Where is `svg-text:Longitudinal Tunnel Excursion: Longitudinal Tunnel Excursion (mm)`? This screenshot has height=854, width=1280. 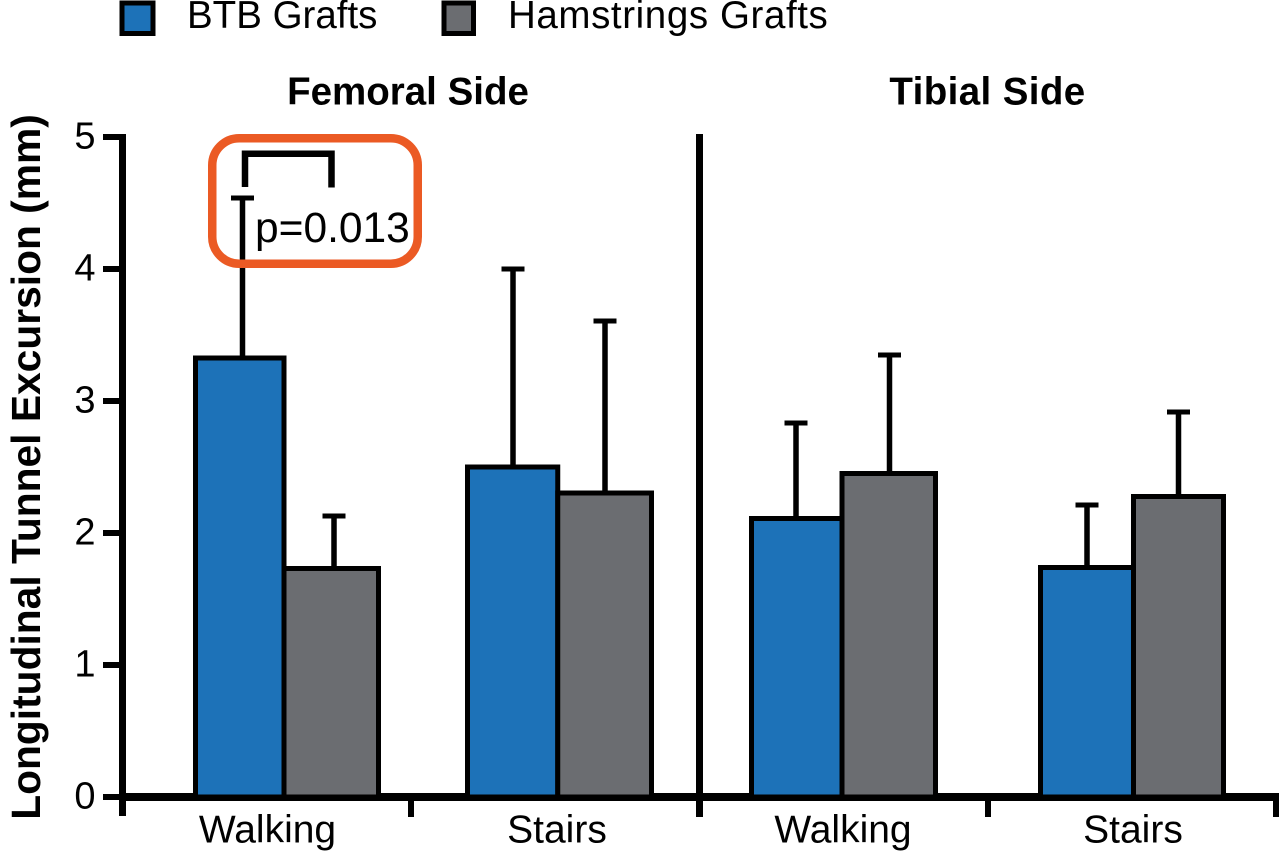
svg-text:Longitudinal Tunnel Excursion: Longitudinal Tunnel Excursion (mm) is located at coordinates (26, 467).